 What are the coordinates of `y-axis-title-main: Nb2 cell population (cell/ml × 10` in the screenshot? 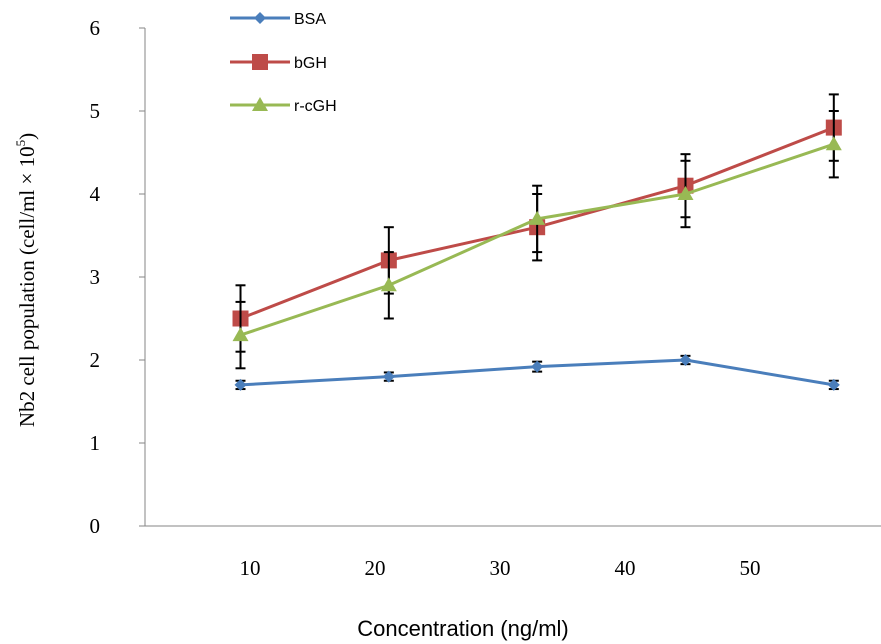 It's located at (27, 286).